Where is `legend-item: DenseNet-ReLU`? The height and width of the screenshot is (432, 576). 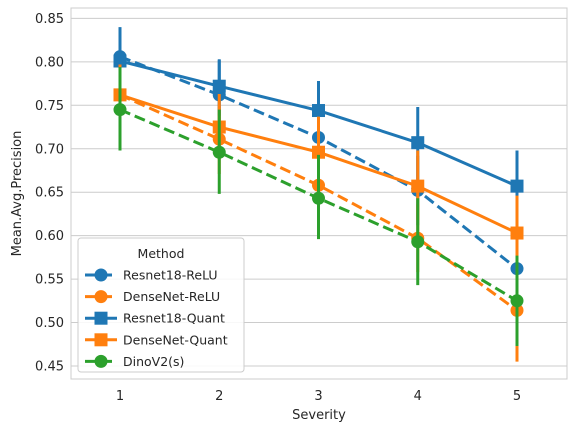 legend-item: DenseNet-ReLU is located at coordinates (152, 296).